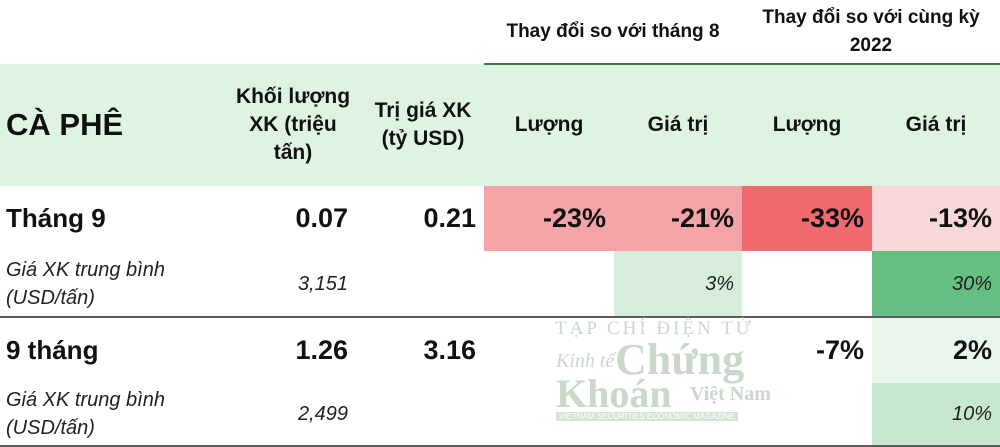 The height and width of the screenshot is (447, 1000). Describe the element at coordinates (972, 350) in the screenshot. I see `cell-ytd-y-value: 2%` at that location.